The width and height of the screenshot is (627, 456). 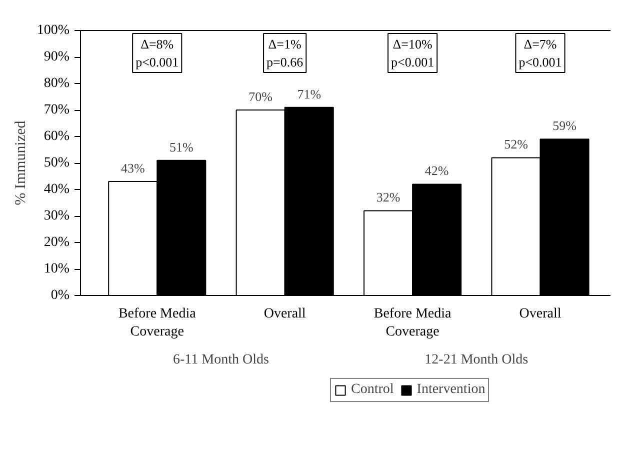 I want to click on y-tick-label: 50%, so click(x=57, y=163).